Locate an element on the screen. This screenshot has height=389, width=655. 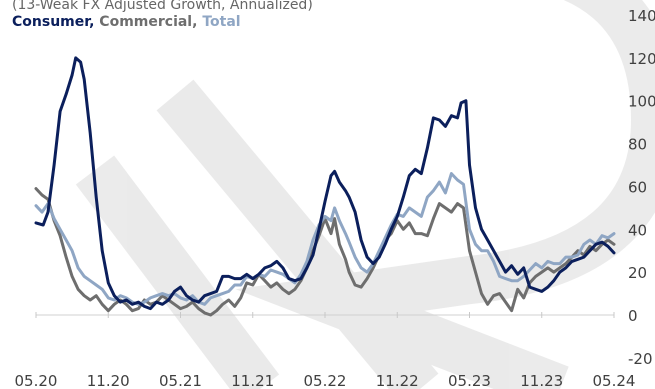
x-tick-label: 11.21 is located at coordinates (252, 380).